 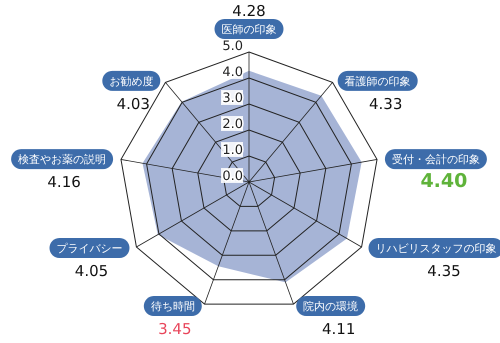 What do you see at coordinates (89, 248) in the screenshot?
I see `spoke-label: プライバシー` at bounding box center [89, 248].